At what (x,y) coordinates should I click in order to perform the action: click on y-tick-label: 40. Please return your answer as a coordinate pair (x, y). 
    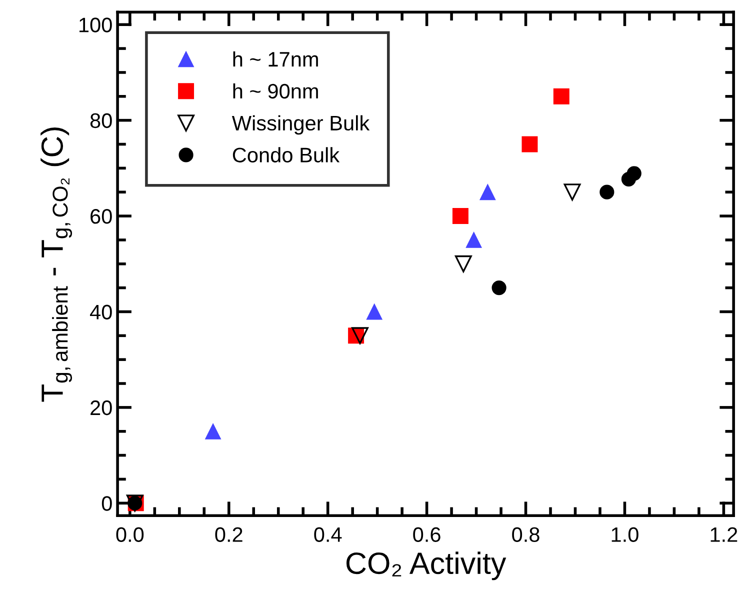
    Looking at the image, I should click on (101, 312).